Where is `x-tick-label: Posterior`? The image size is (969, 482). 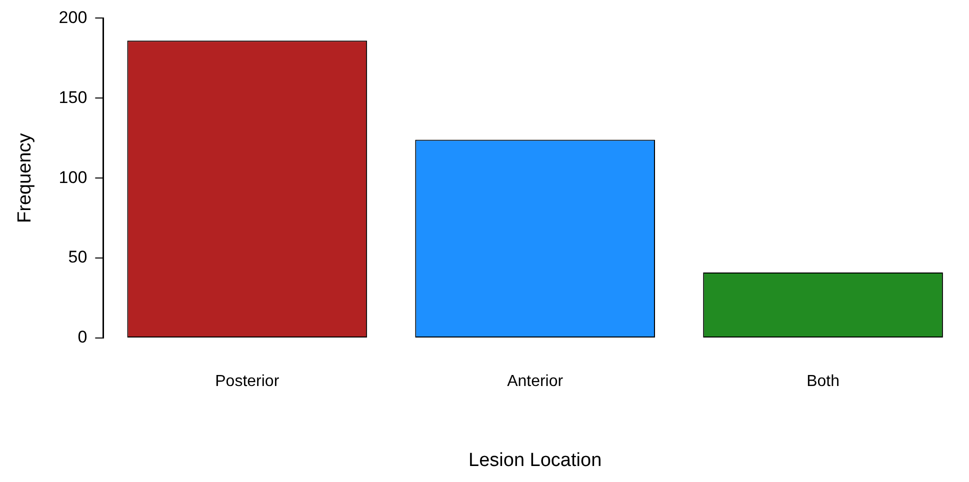 x-tick-label: Posterior is located at coordinates (247, 381).